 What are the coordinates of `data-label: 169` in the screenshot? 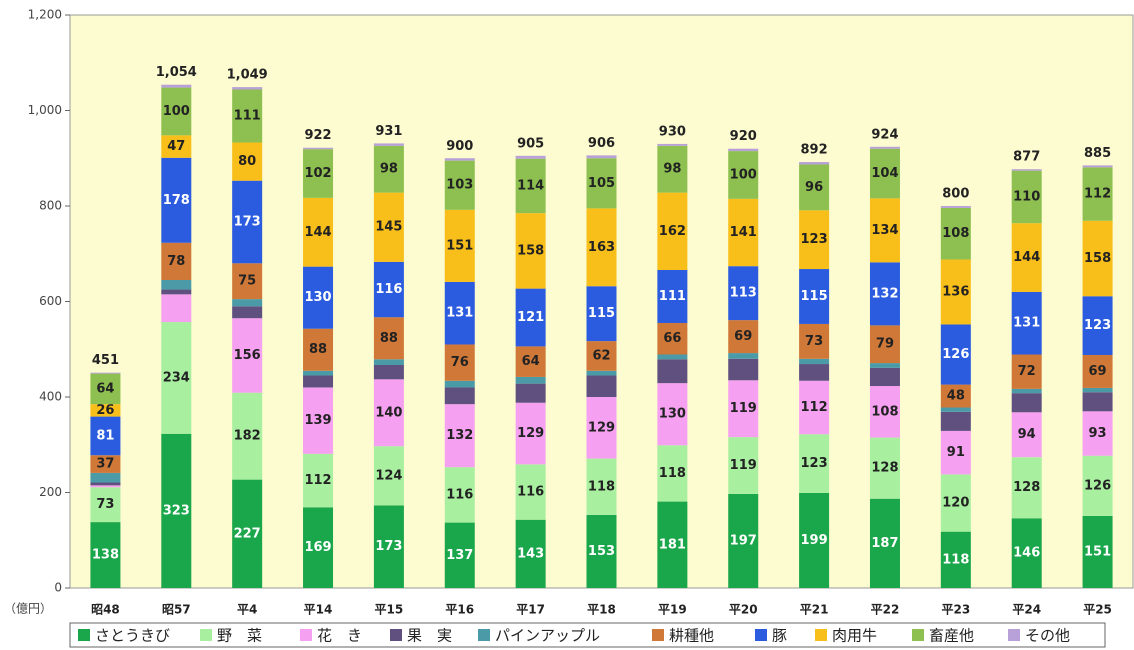 It's located at (317, 547).